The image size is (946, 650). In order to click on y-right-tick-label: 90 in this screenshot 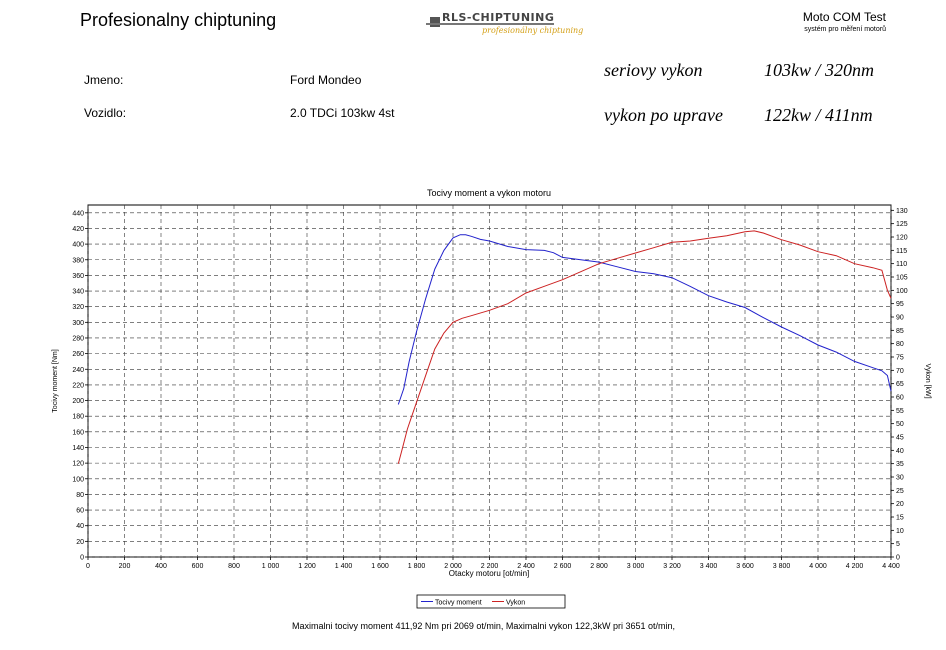, I will do `click(900, 318)`.